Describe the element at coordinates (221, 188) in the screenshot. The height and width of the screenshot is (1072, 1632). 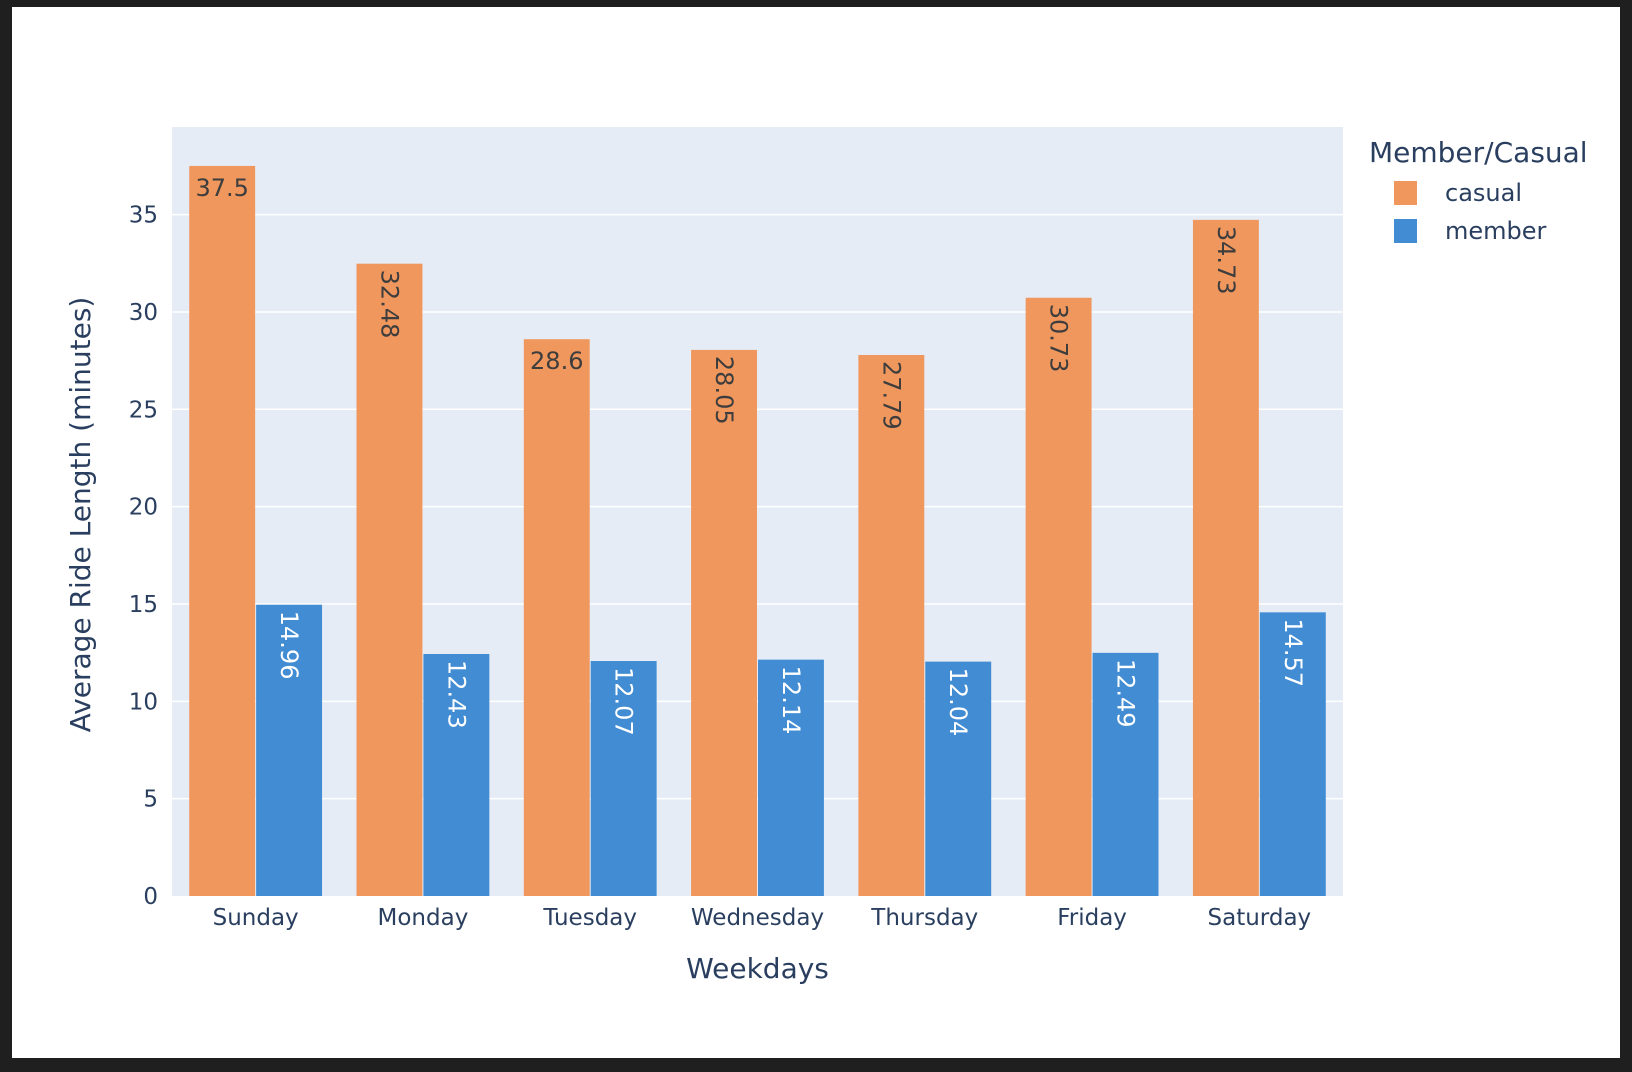
I see `bar-value-label: 37.5` at that location.